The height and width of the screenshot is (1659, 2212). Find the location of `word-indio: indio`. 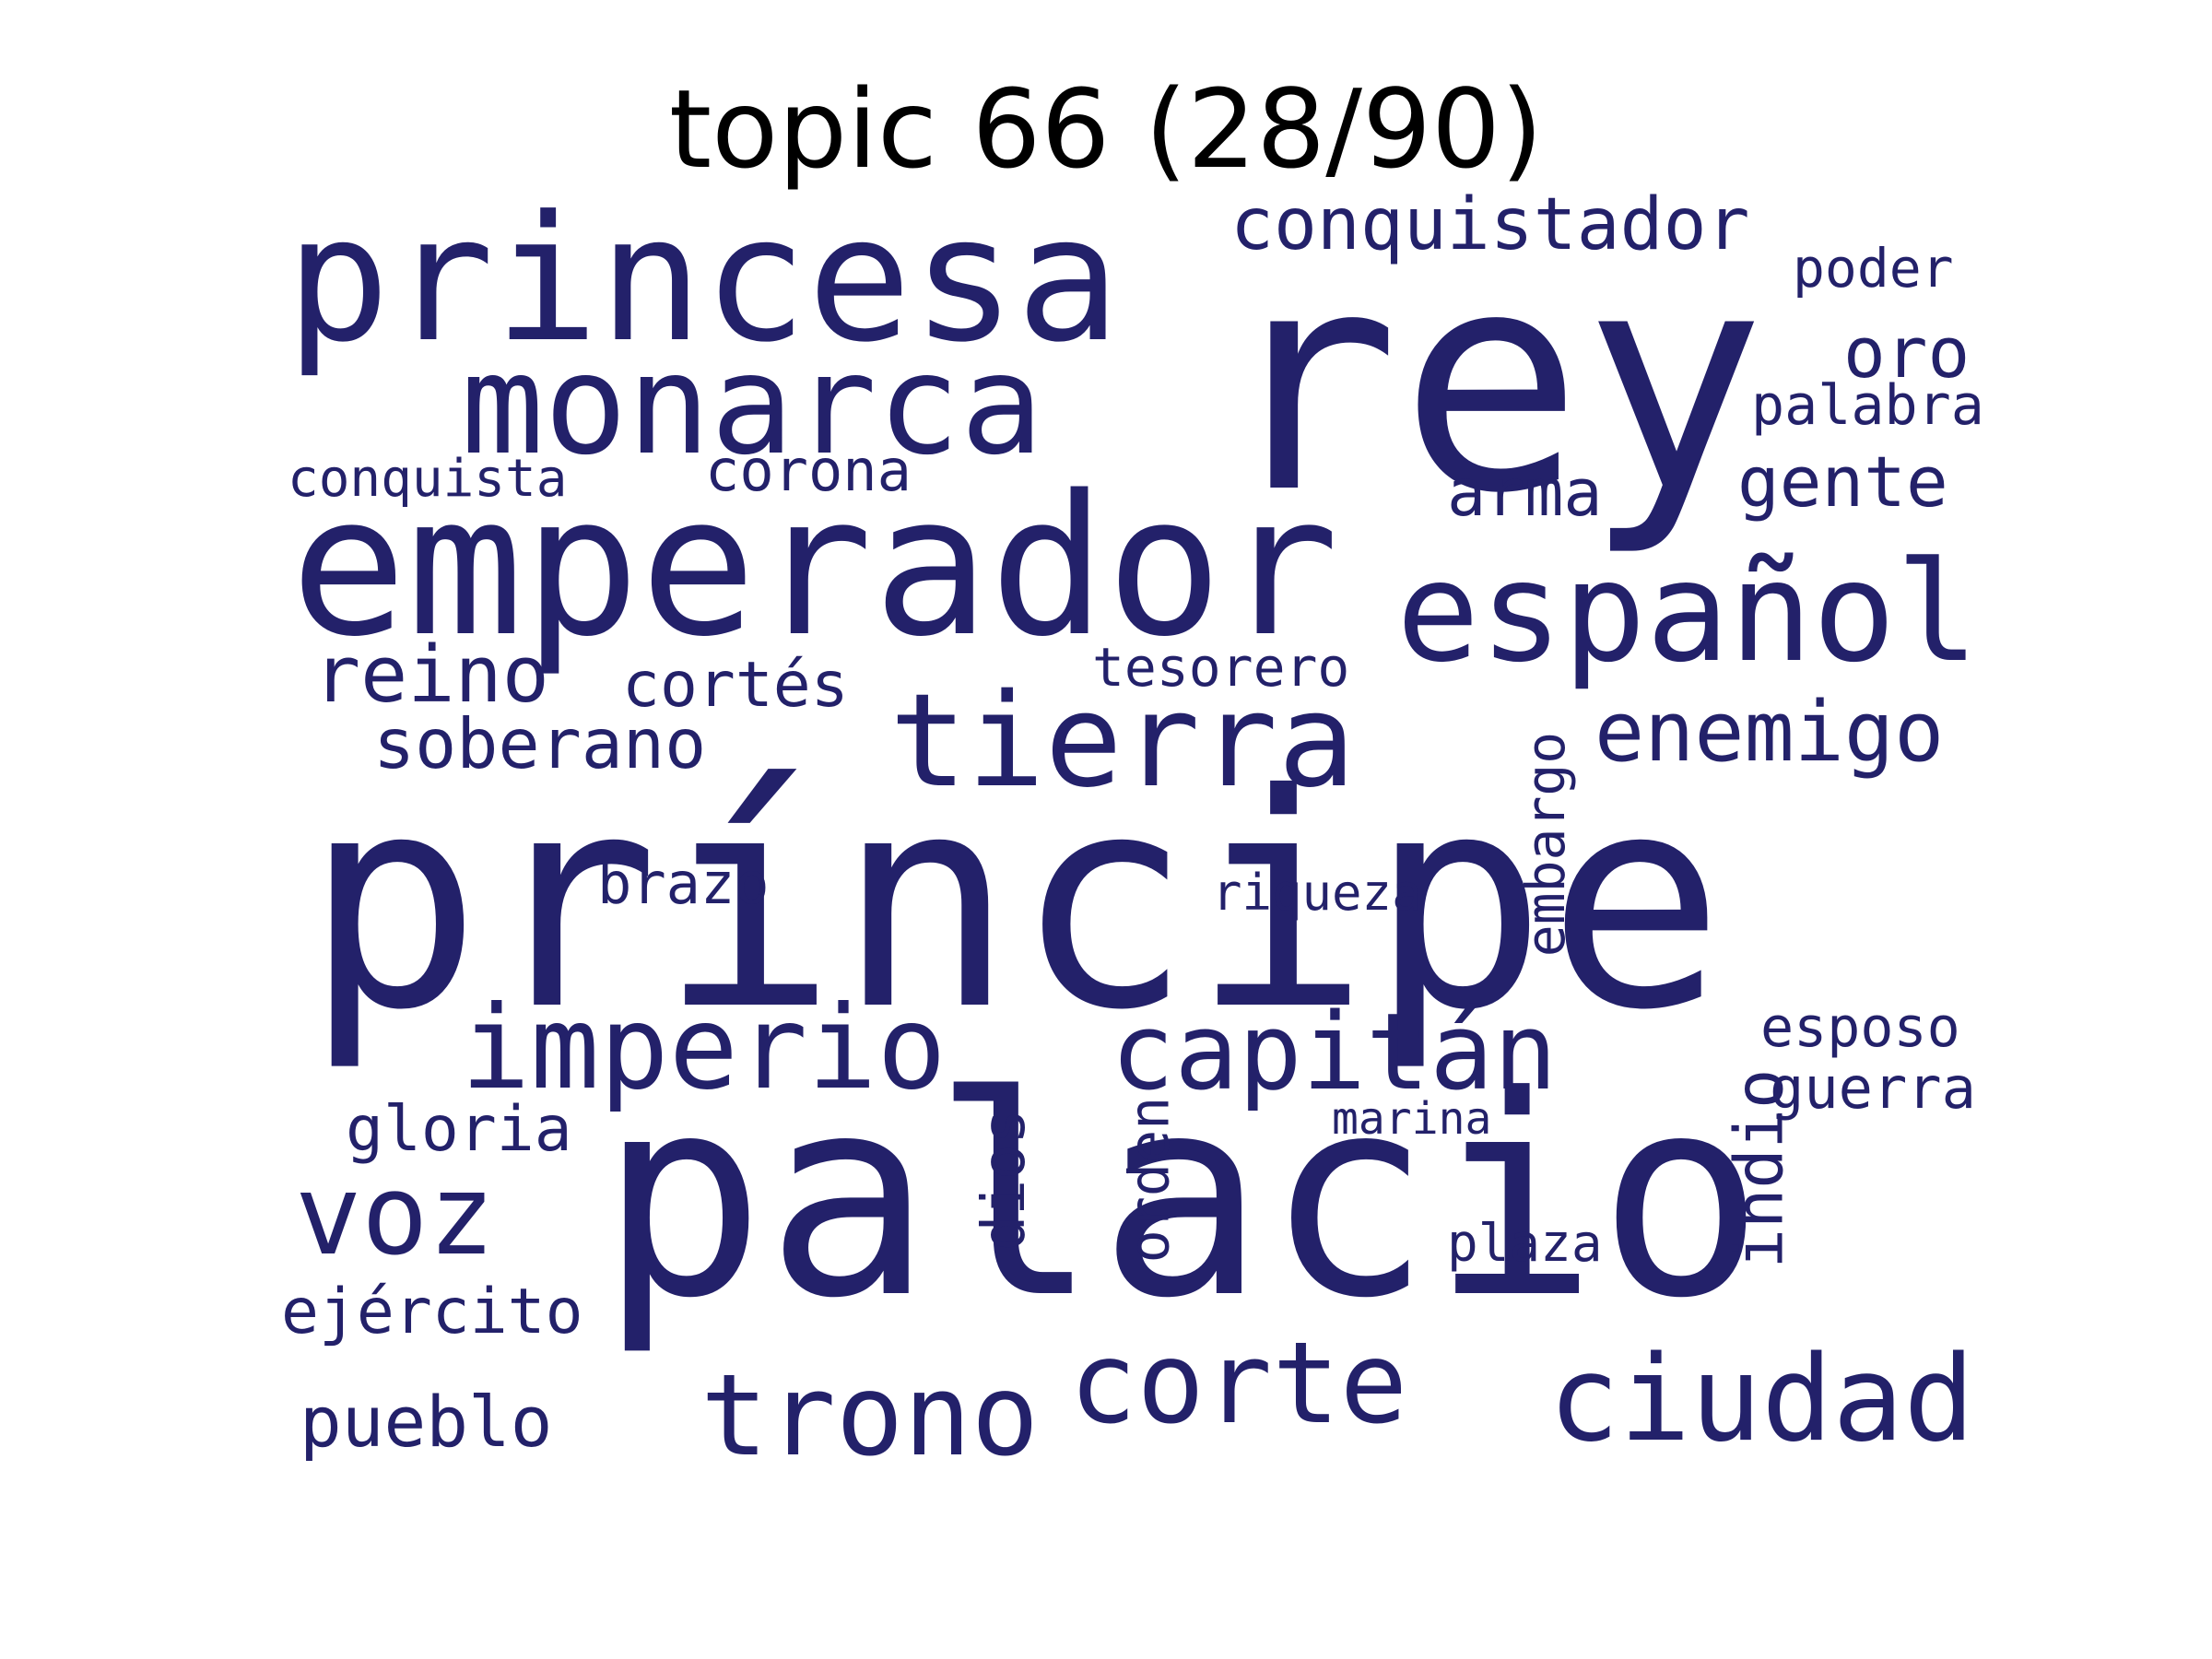

word-indio: indio is located at coordinates (1759, 1168).